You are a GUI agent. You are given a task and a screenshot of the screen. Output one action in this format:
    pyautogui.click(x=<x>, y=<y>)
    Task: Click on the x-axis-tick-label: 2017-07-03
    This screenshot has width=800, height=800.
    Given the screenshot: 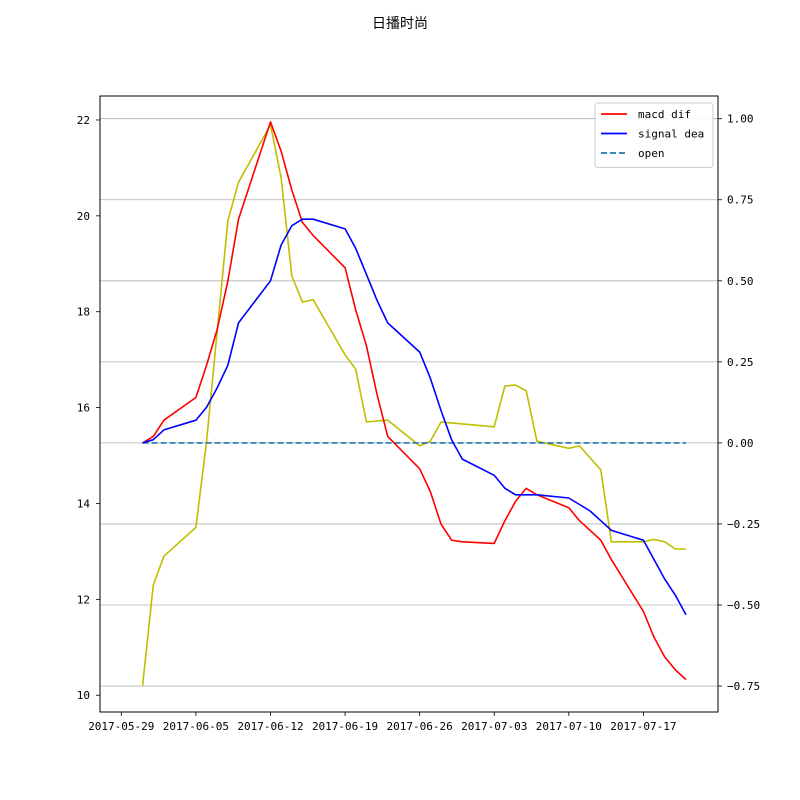 What is the action you would take?
    pyautogui.click(x=494, y=726)
    